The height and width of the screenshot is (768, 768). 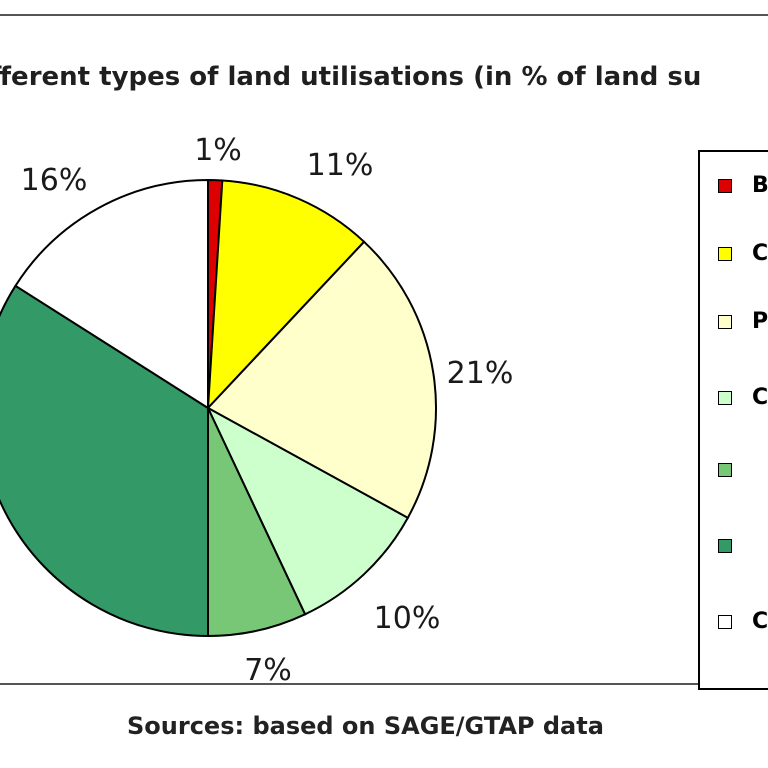 What do you see at coordinates (340, 165) in the screenshot?
I see `slice-label: 11%` at bounding box center [340, 165].